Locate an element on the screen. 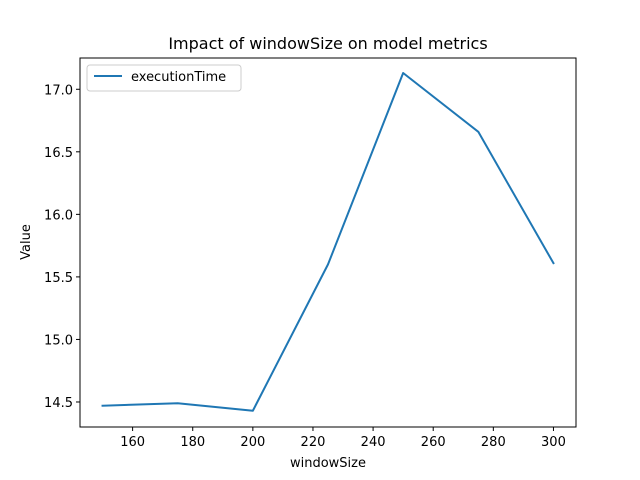 This screenshot has width=640, height=480. x-axis-ticks: 160 180 200 220 240 260 280 300 is located at coordinates (343, 438).